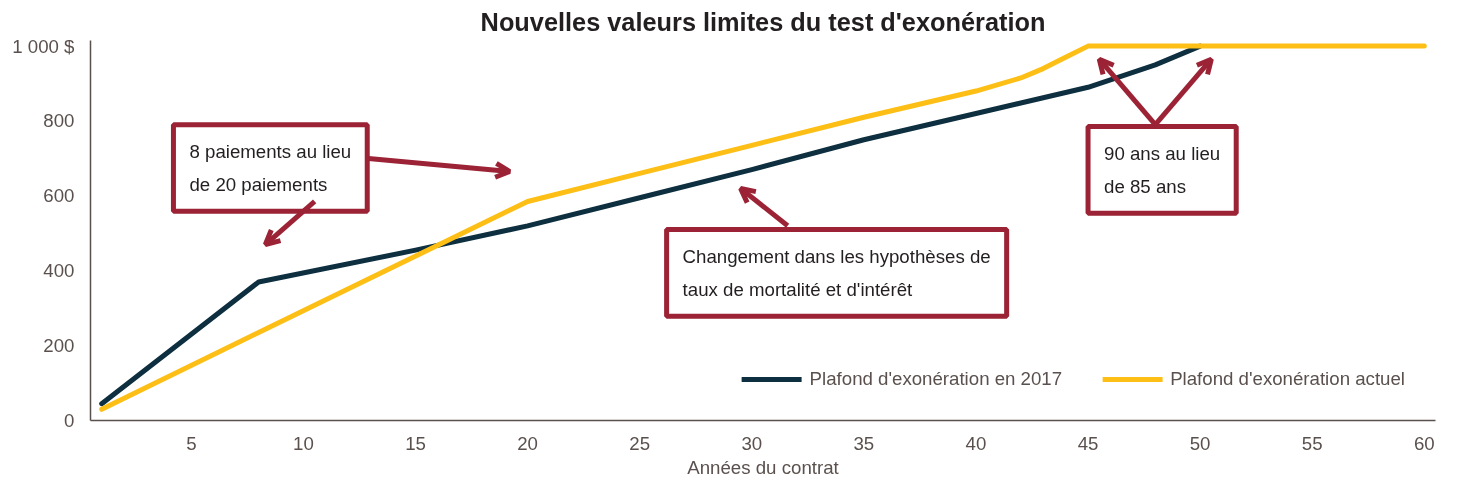 The height and width of the screenshot is (486, 1461). Describe the element at coordinates (59, 271) in the screenshot. I see `y-tick-label: 400` at that location.